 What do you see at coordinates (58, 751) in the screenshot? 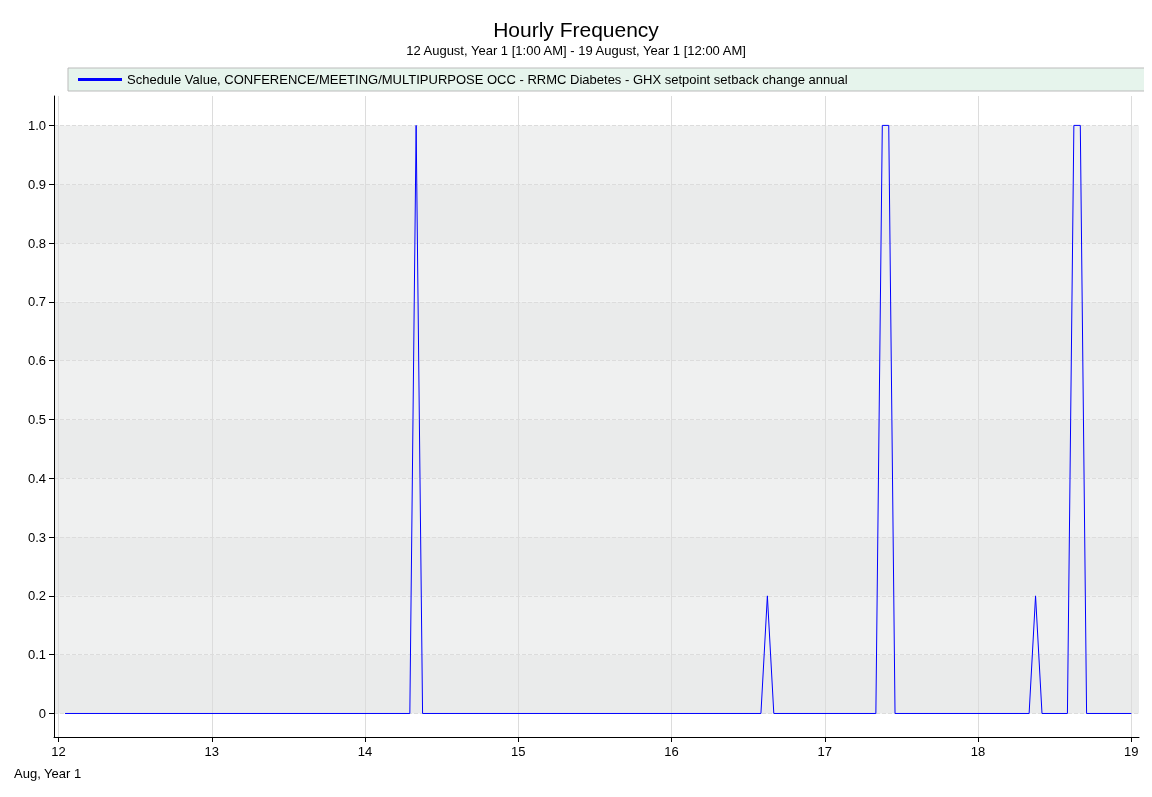
I see `x-tick-label: 12` at bounding box center [58, 751].